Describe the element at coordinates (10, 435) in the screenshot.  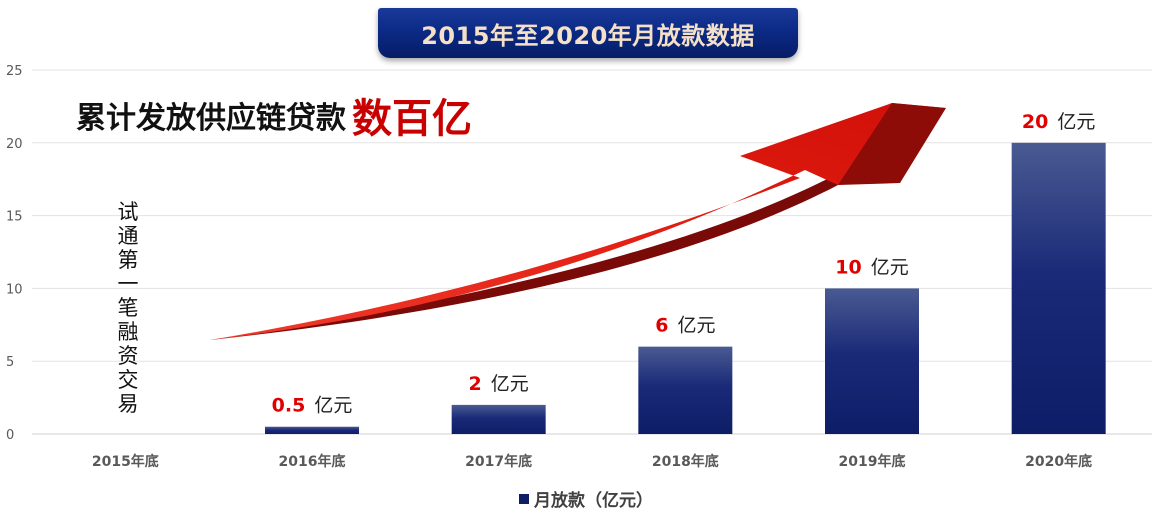
I see `y-tick-label: 0` at that location.